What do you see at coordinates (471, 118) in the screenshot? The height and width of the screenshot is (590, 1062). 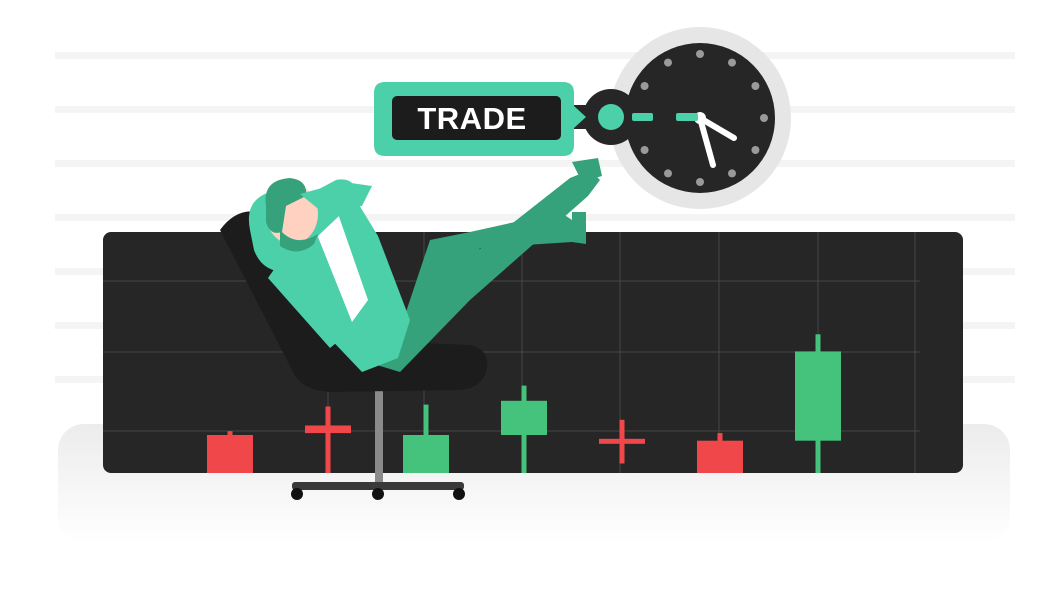 I see `trade-label: TRADE` at bounding box center [471, 118].